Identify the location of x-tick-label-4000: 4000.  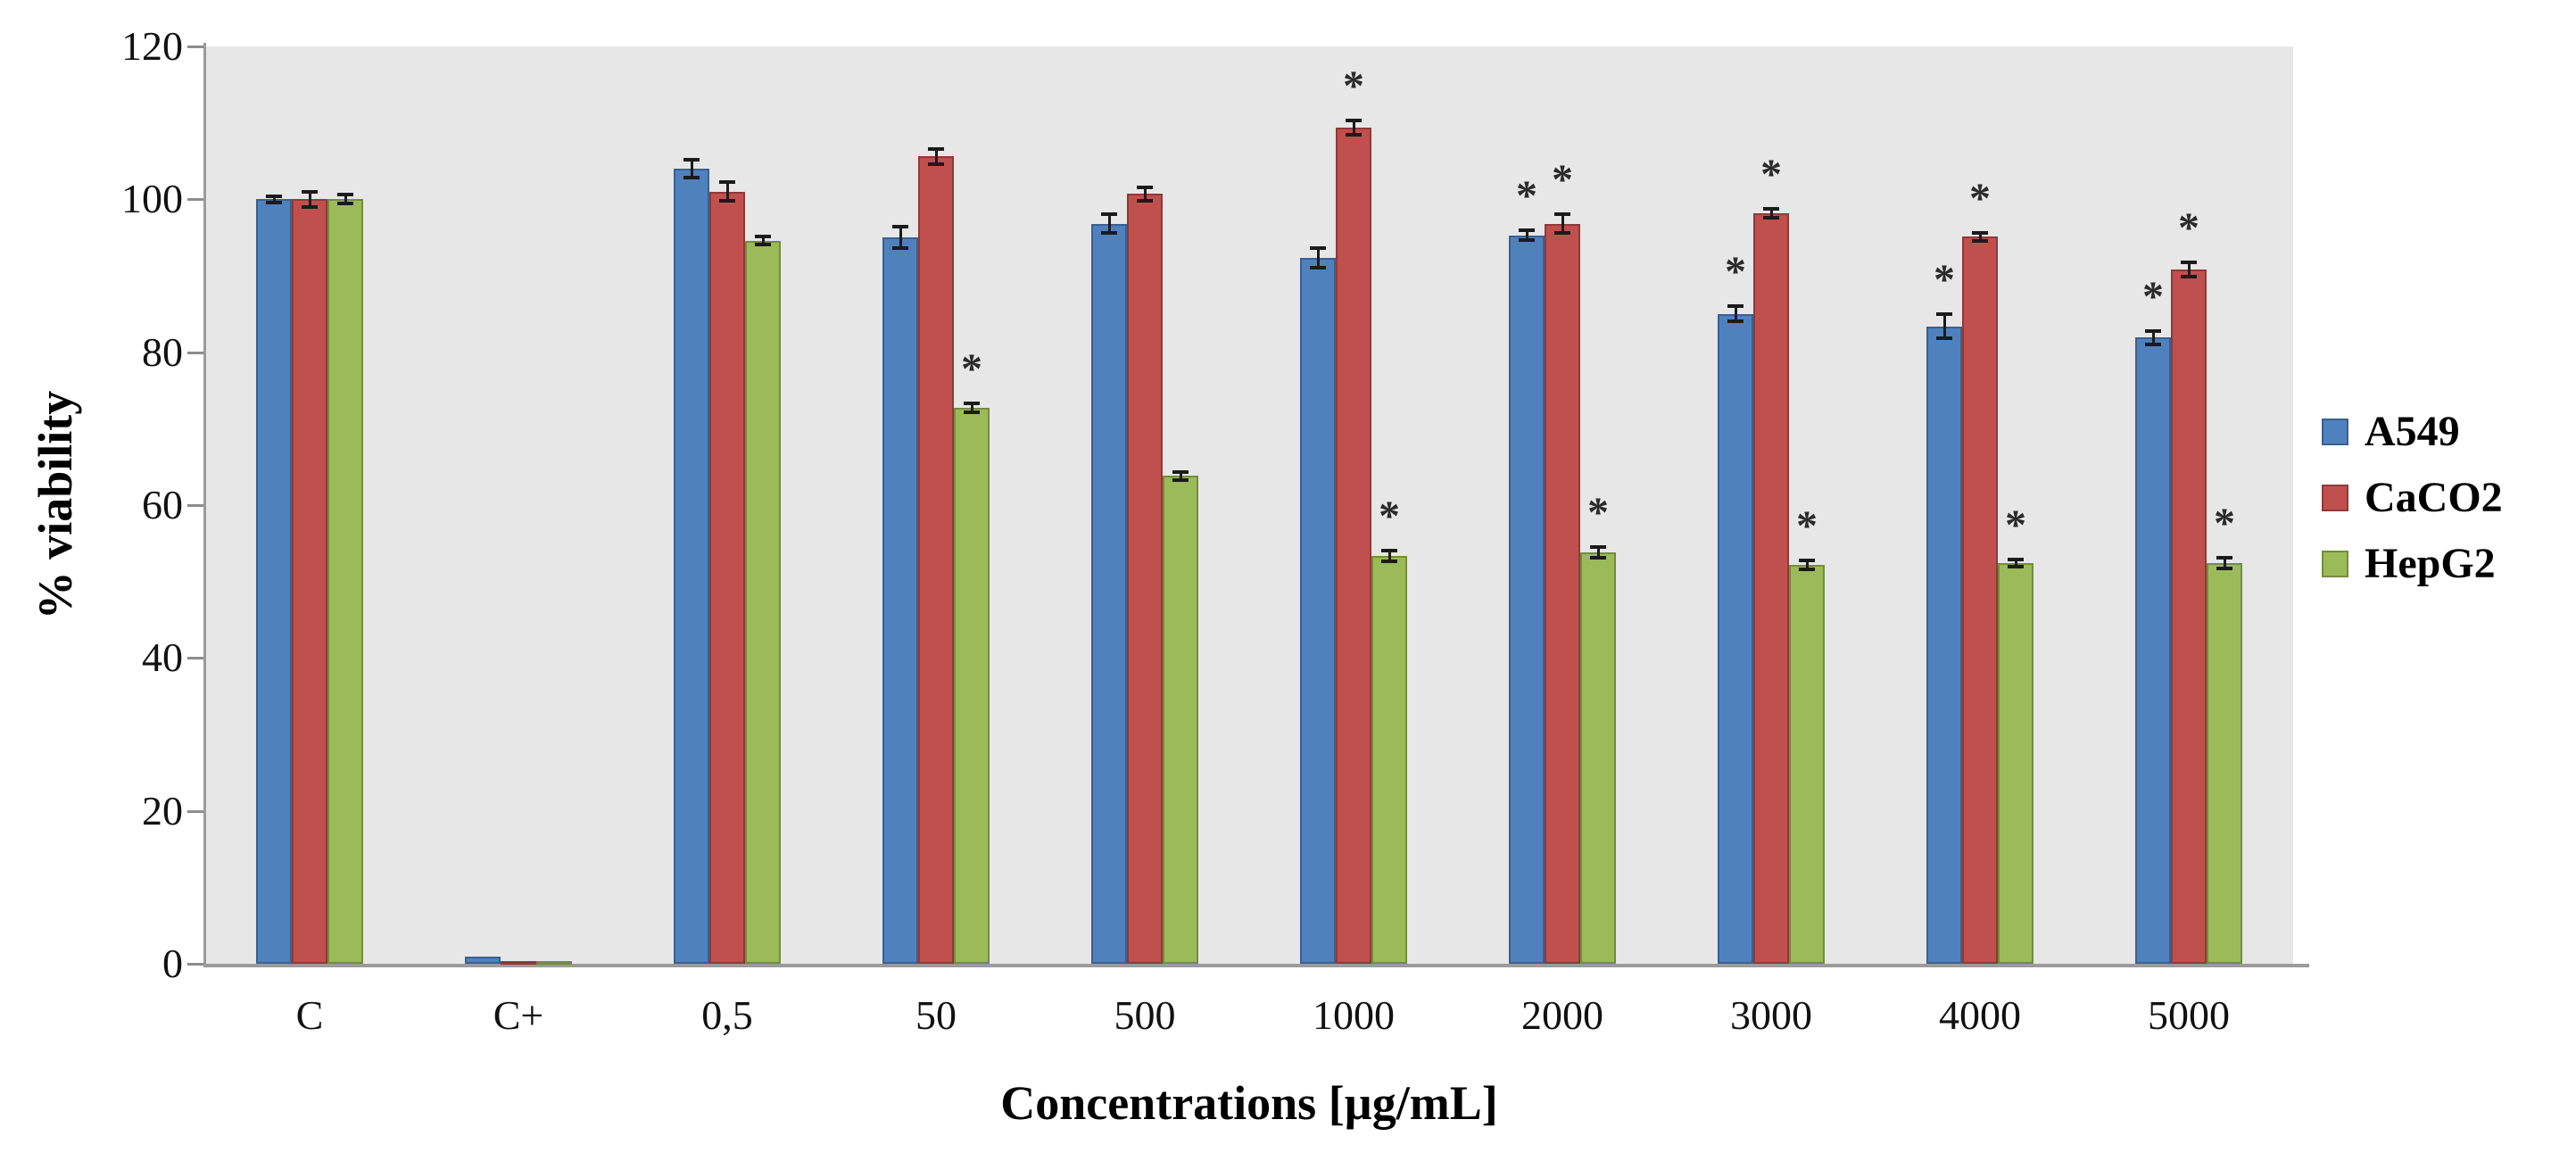
(1980, 1015).